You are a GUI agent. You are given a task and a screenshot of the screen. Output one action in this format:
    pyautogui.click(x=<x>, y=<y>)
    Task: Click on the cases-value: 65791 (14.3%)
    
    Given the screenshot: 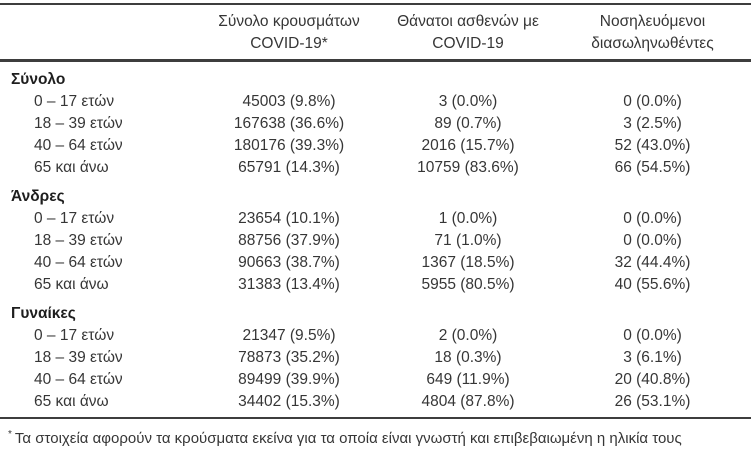 What is the action you would take?
    pyautogui.click(x=289, y=167)
    